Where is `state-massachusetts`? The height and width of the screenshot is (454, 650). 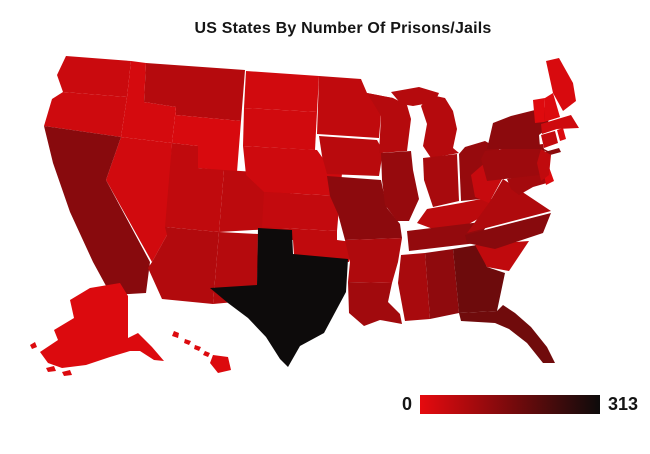
state-massachusetts is located at coordinates (560, 124).